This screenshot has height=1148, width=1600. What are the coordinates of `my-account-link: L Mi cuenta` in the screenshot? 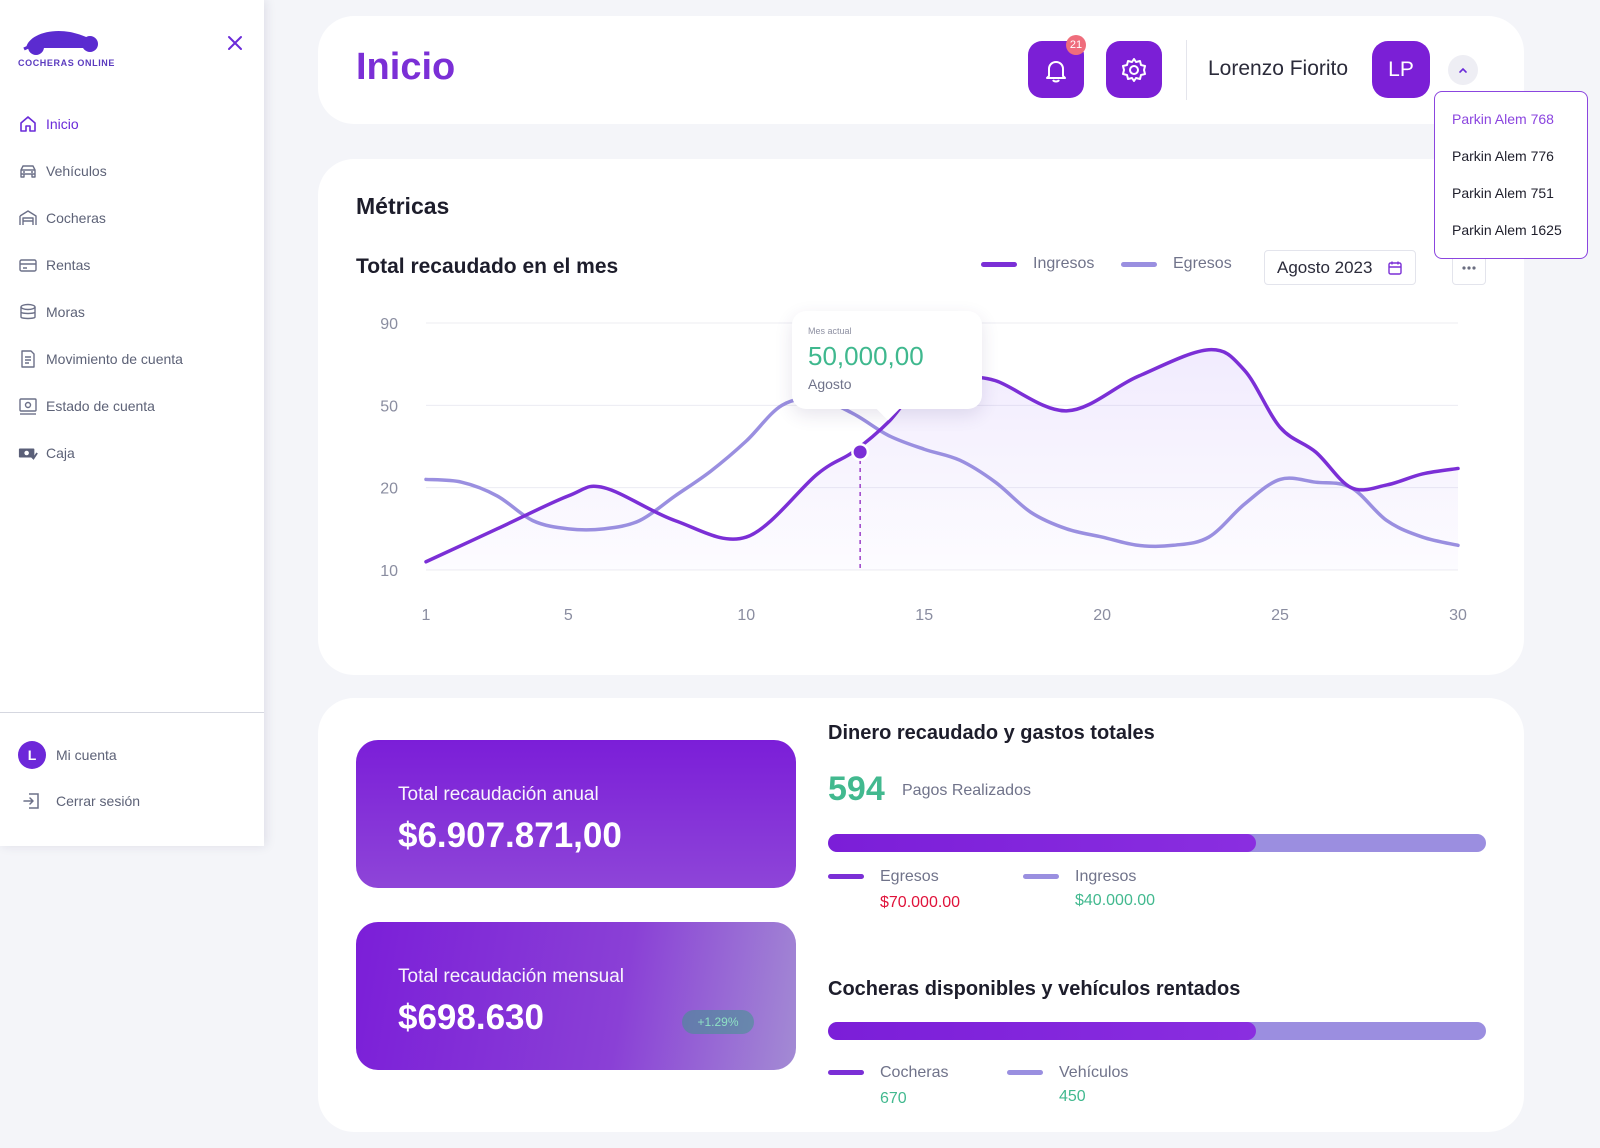 It's located at (67, 755).